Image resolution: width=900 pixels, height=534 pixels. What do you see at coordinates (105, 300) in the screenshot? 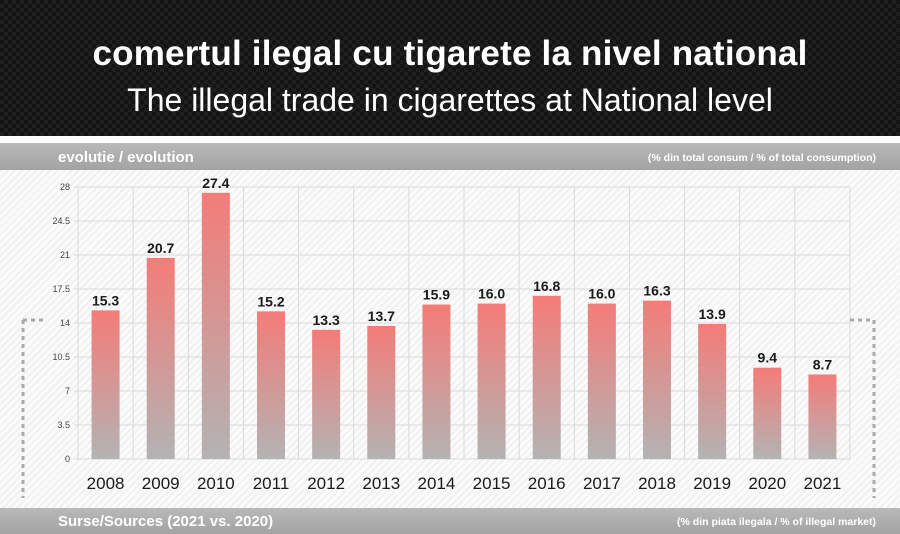
I see `data-label-2008: 15.3` at bounding box center [105, 300].